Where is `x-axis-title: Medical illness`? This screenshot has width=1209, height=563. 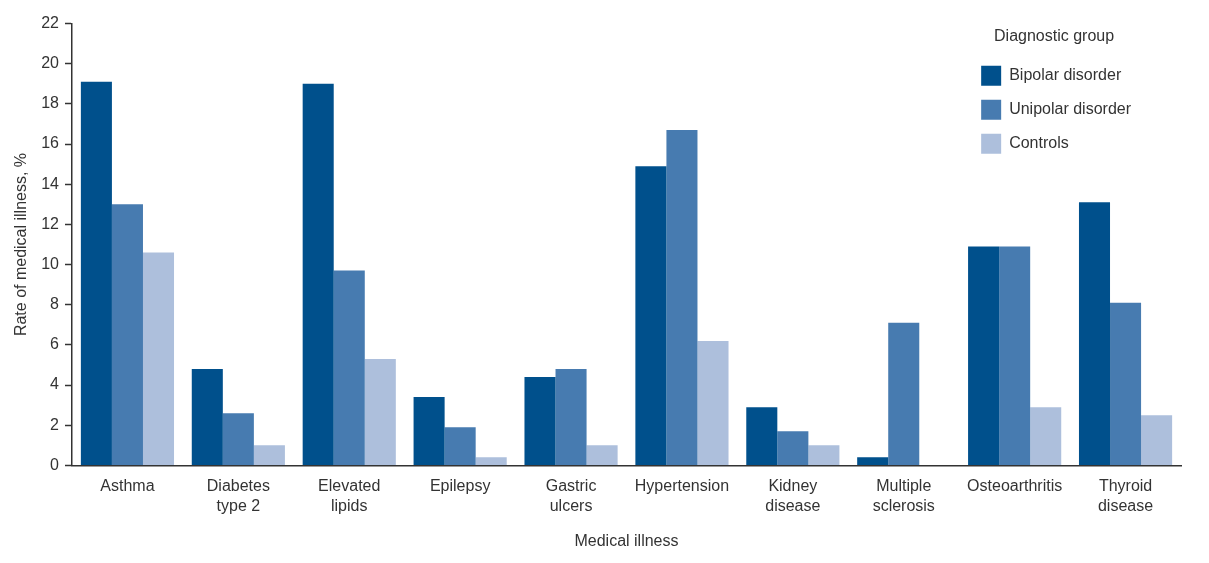 x-axis-title: Medical illness is located at coordinates (626, 540).